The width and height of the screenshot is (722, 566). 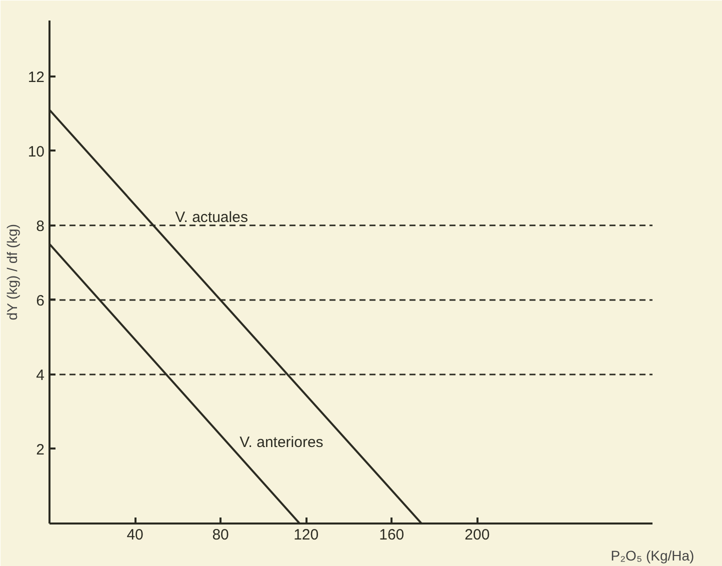 I want to click on y-tick-label: 10, so click(x=36, y=151).